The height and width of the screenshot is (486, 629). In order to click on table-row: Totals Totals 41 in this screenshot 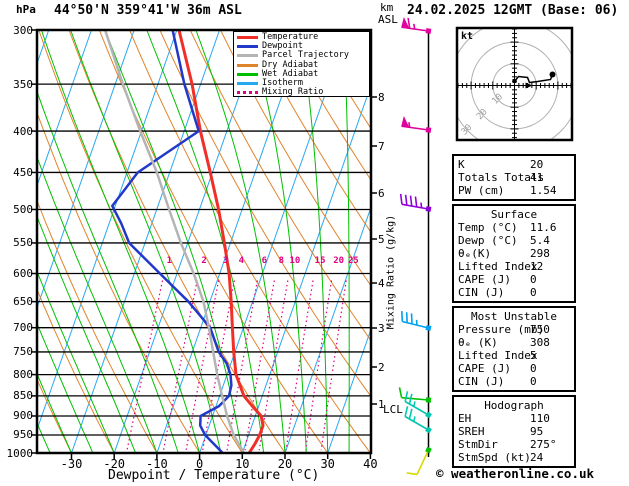, I will do `click(514, 177)`.